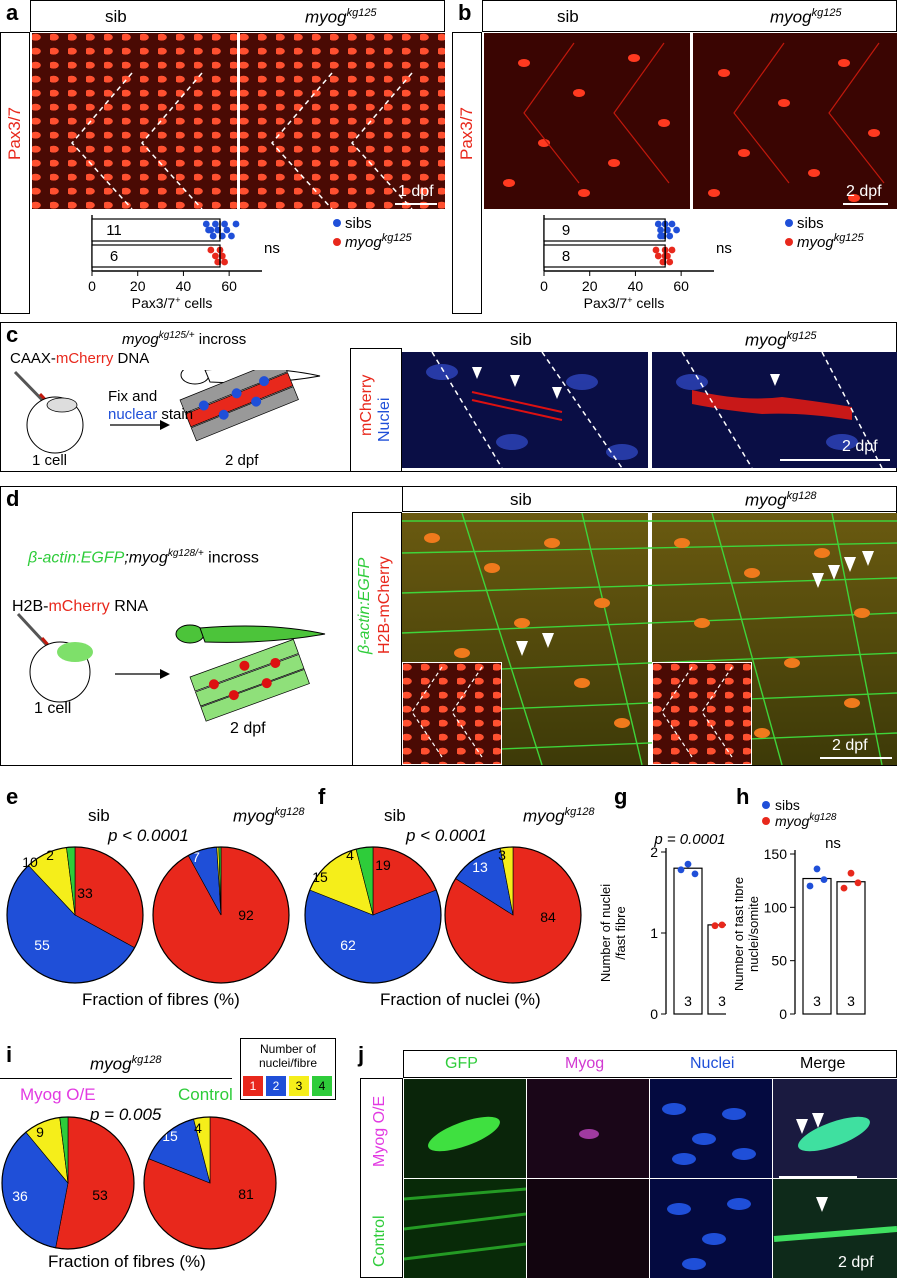 The image size is (900, 1280). I want to click on panel-e-caption: Fraction of fibres (%), so click(161, 999).